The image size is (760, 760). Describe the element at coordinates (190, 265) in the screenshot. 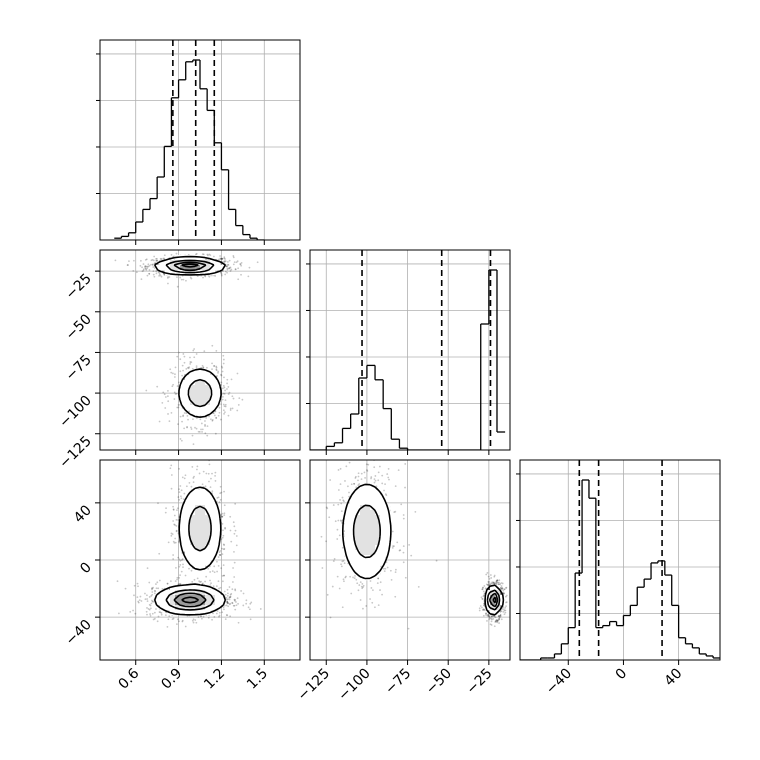

I see `contour-line` at that location.